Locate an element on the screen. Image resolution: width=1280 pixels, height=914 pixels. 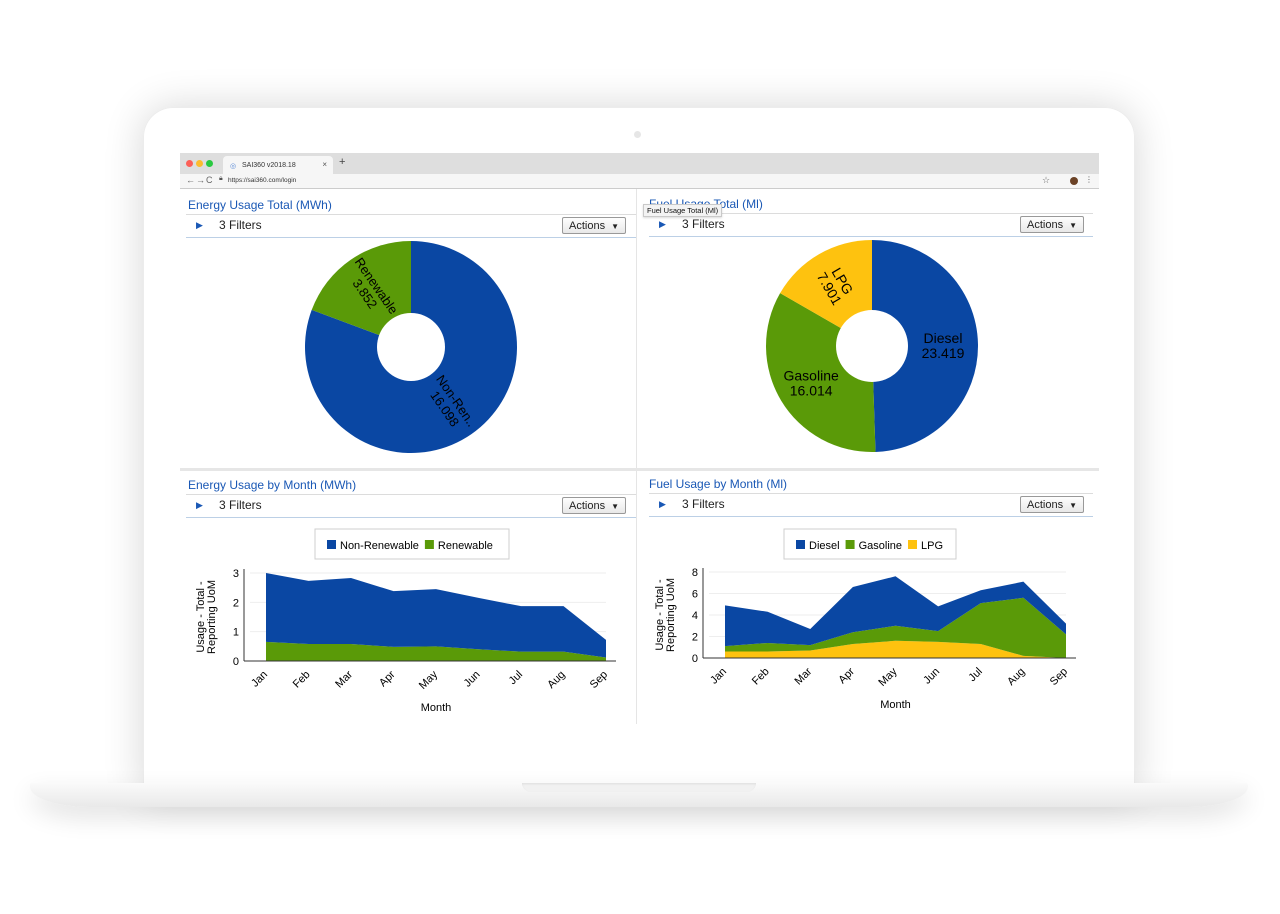
back-arrow-icon: ← is located at coordinates (190, 180).